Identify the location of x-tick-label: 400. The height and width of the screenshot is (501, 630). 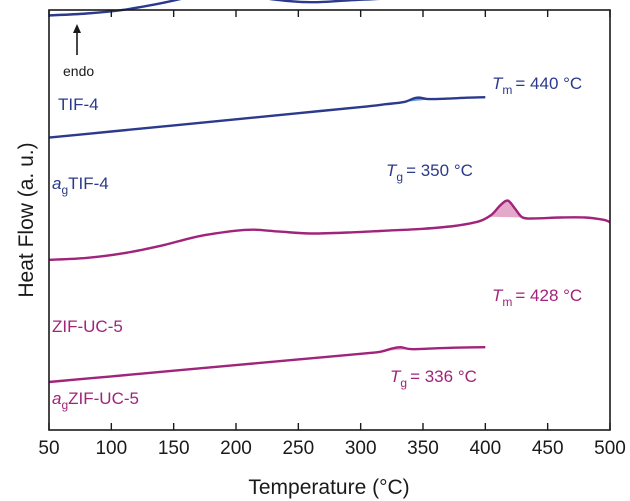
(485, 448).